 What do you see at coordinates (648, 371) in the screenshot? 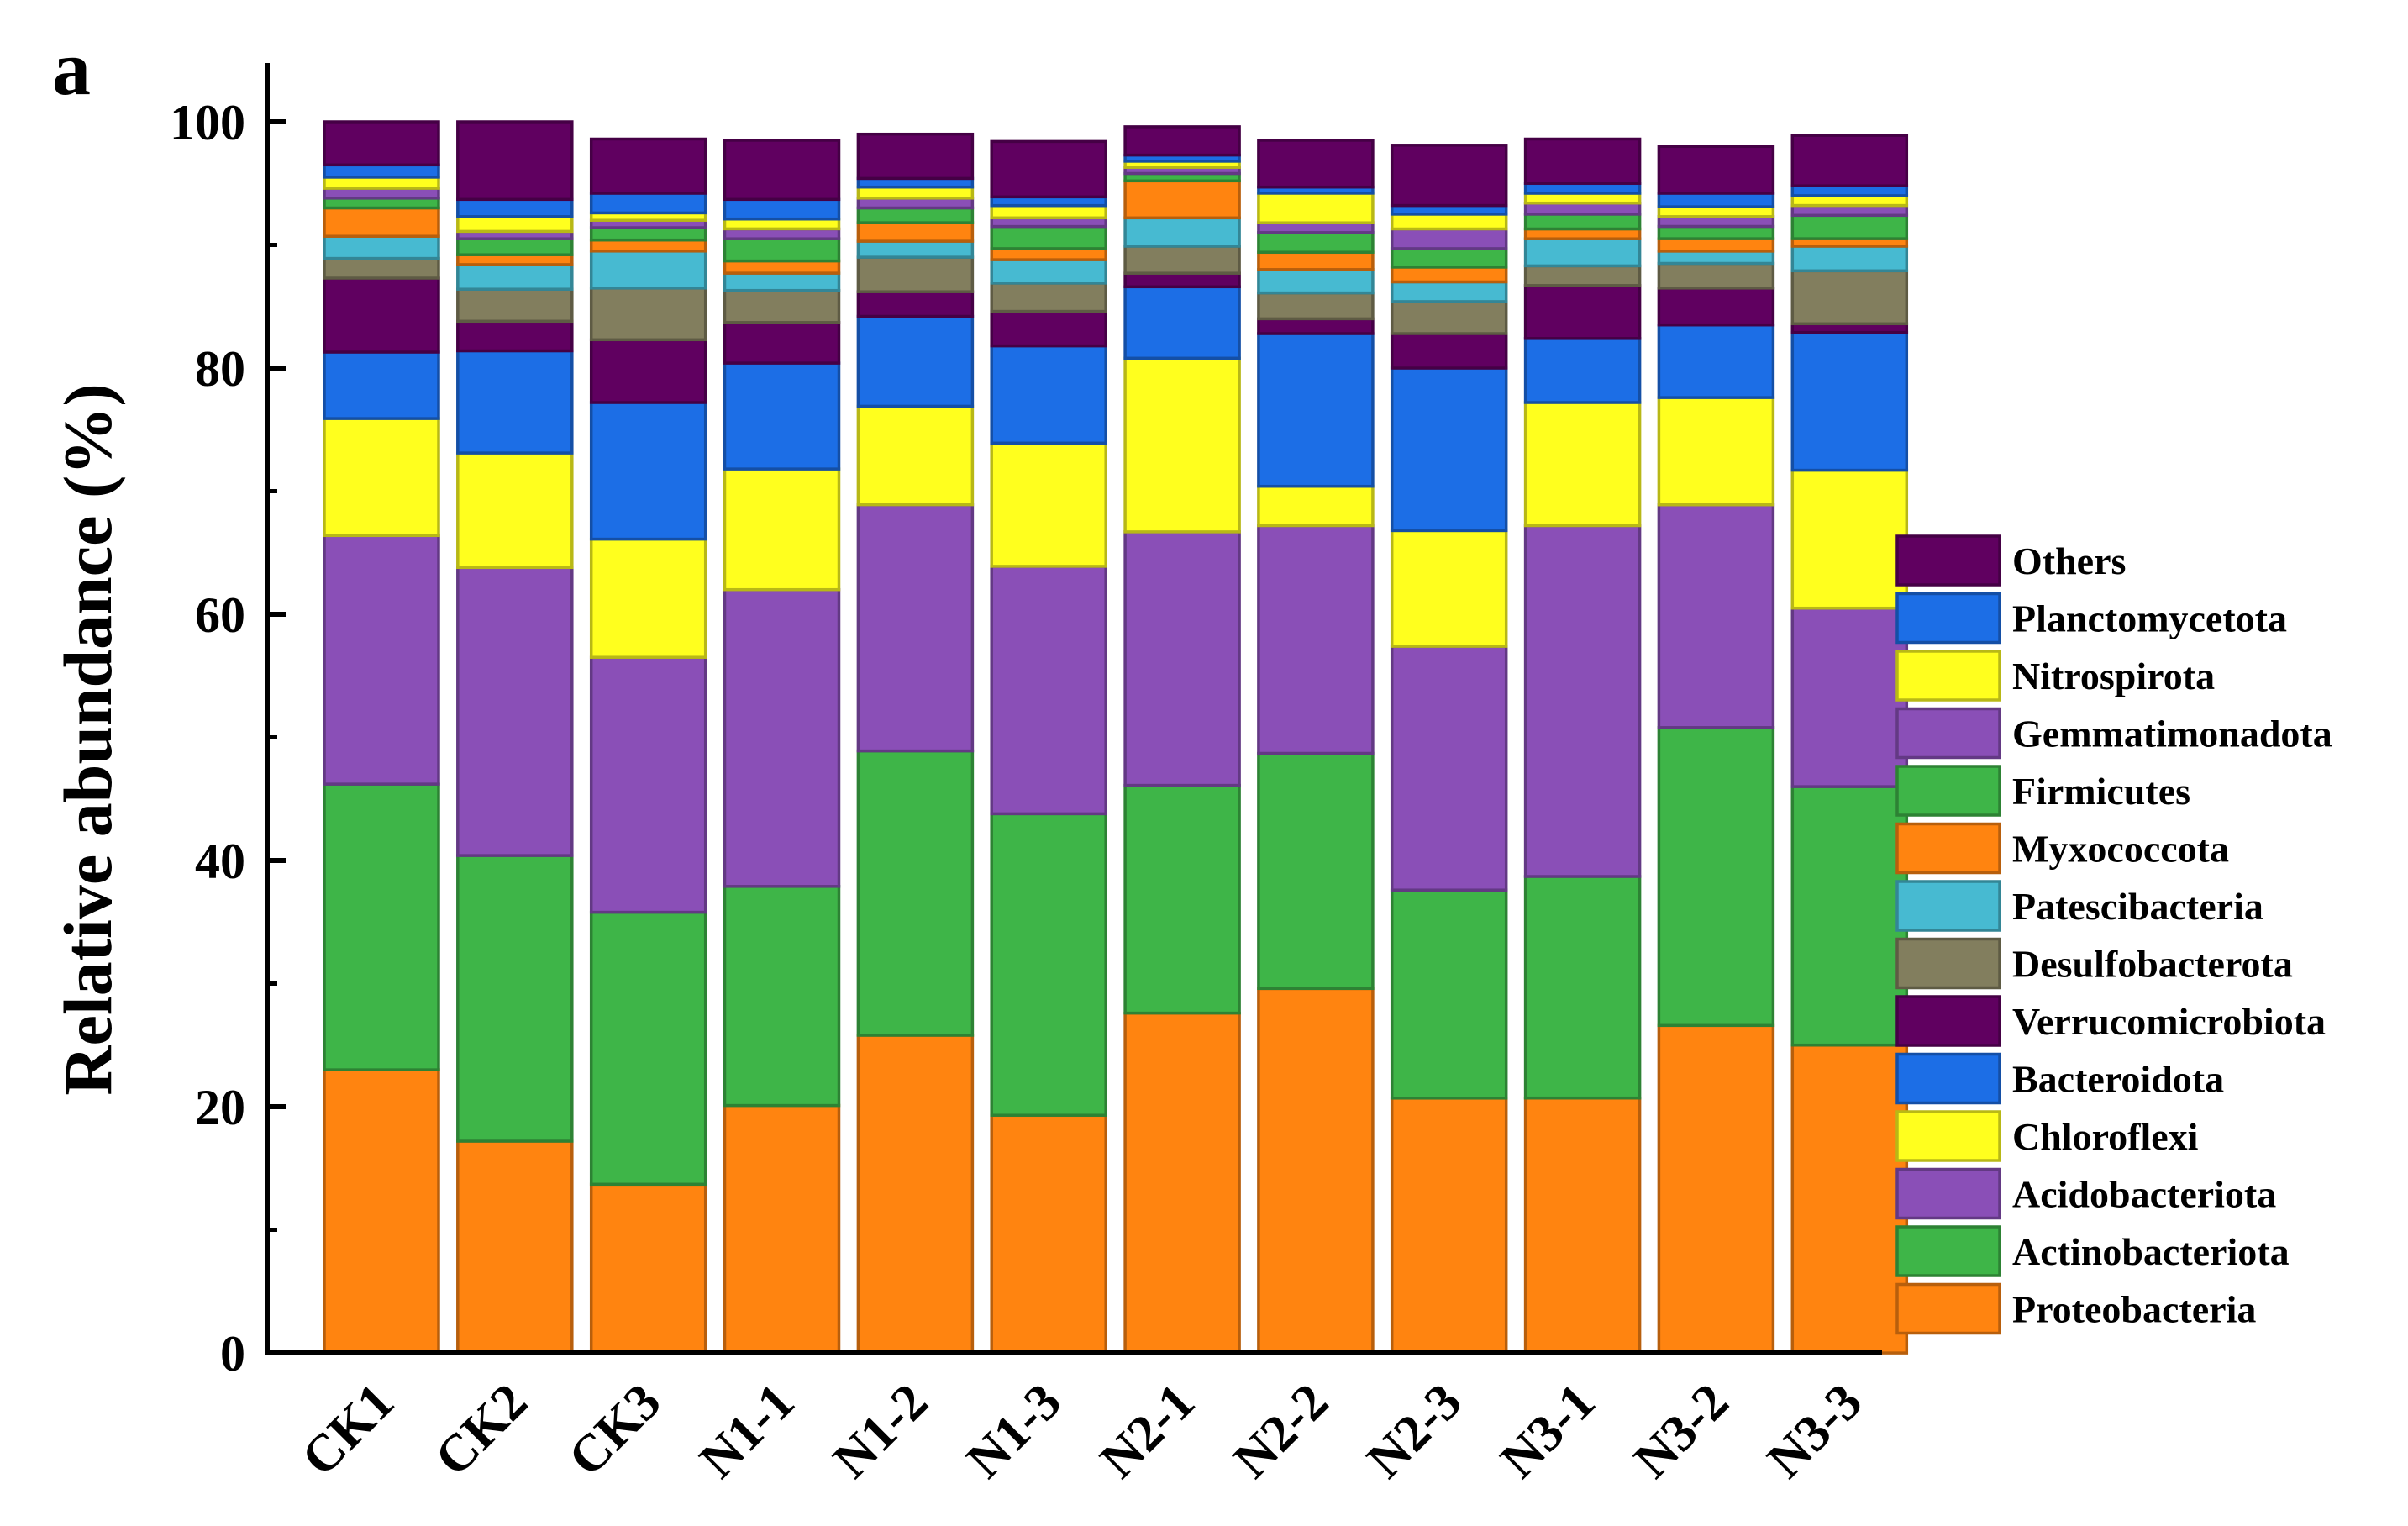
I see `bar-segment-verrucomicrobiota-ck3` at bounding box center [648, 371].